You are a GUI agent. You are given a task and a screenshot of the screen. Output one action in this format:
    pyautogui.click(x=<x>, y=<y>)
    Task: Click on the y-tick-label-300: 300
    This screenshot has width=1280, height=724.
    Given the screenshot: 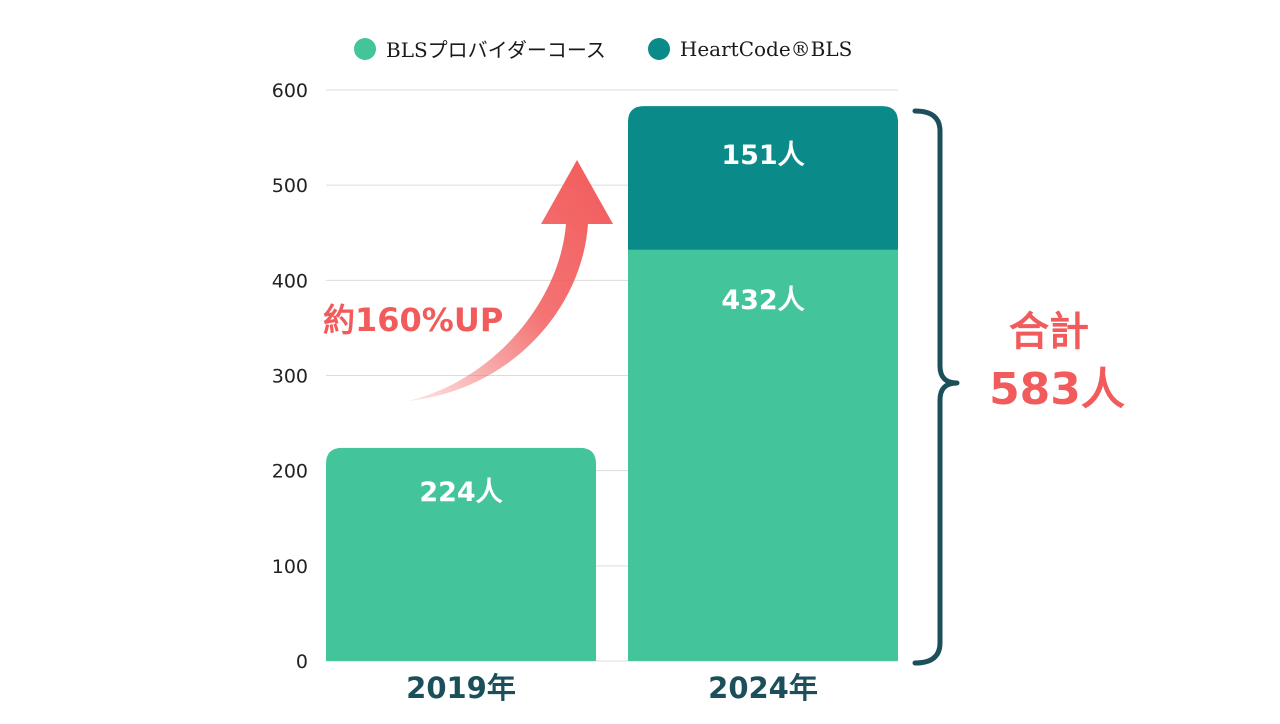 What is the action you would take?
    pyautogui.click(x=290, y=377)
    